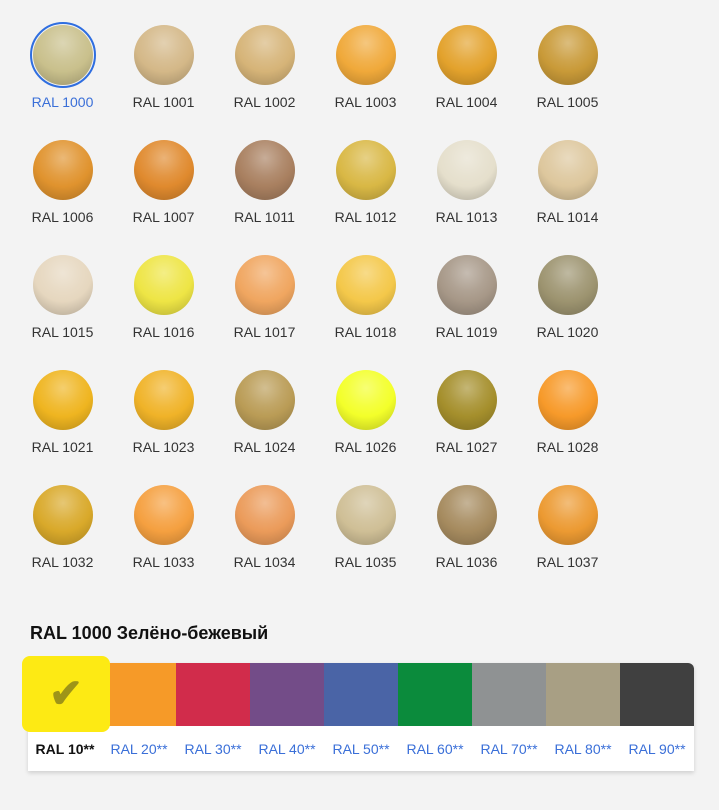 This screenshot has width=719, height=810. What do you see at coordinates (365, 102) in the screenshot?
I see `color-label: RAL 1003` at bounding box center [365, 102].